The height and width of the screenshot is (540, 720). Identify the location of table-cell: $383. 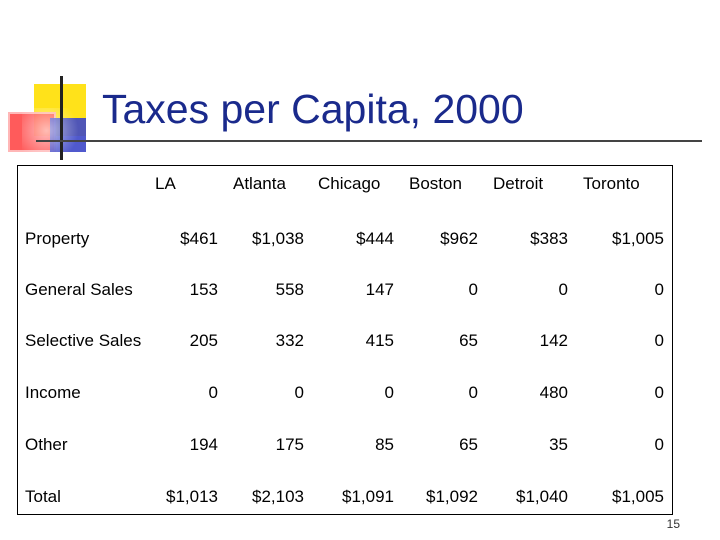
(549, 238).